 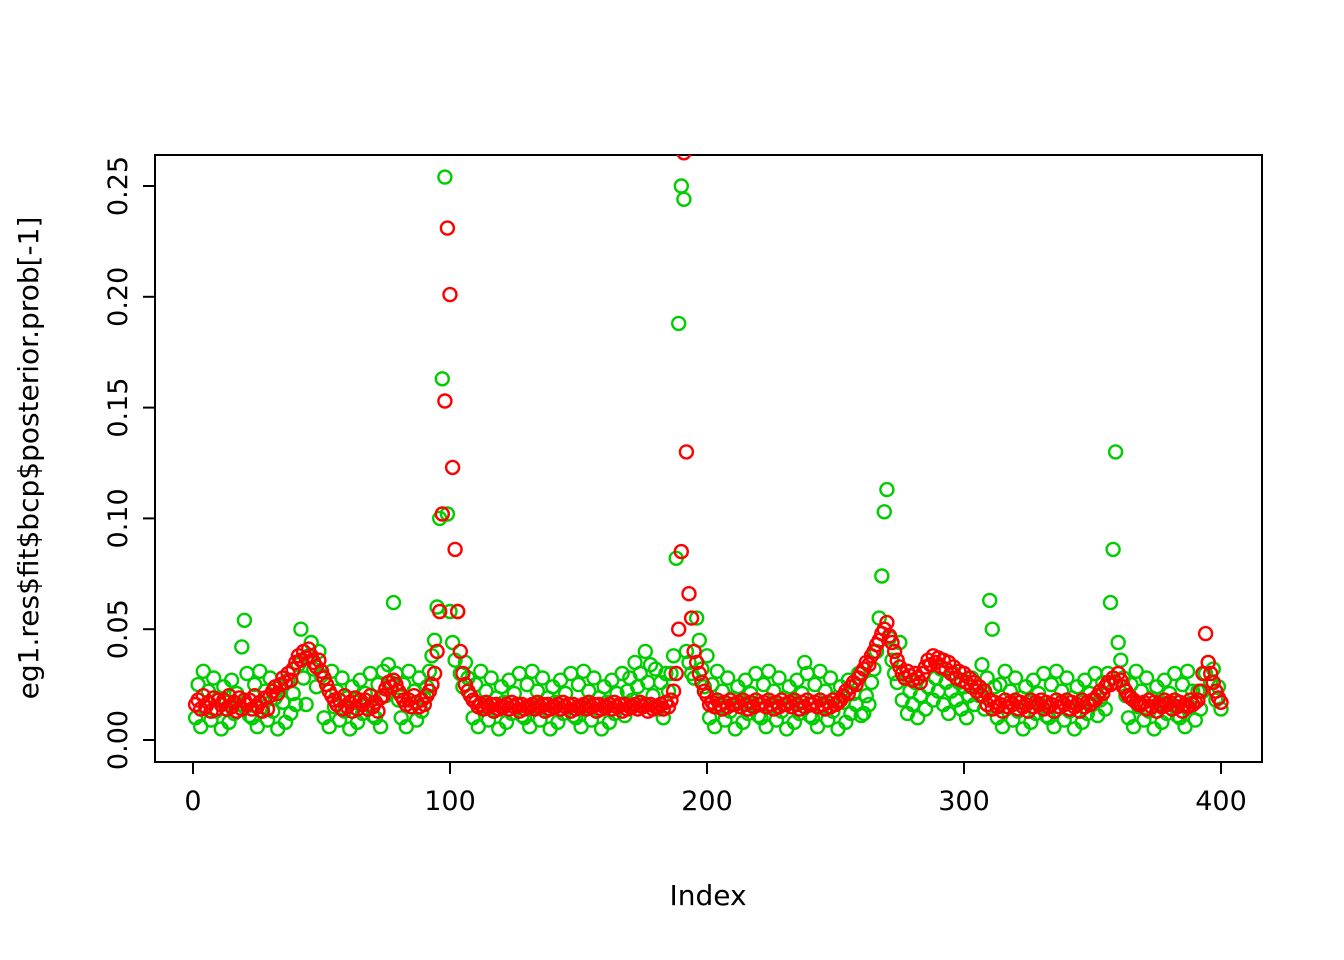 What do you see at coordinates (707, 801) in the screenshot?
I see `x-tick-label: 200` at bounding box center [707, 801].